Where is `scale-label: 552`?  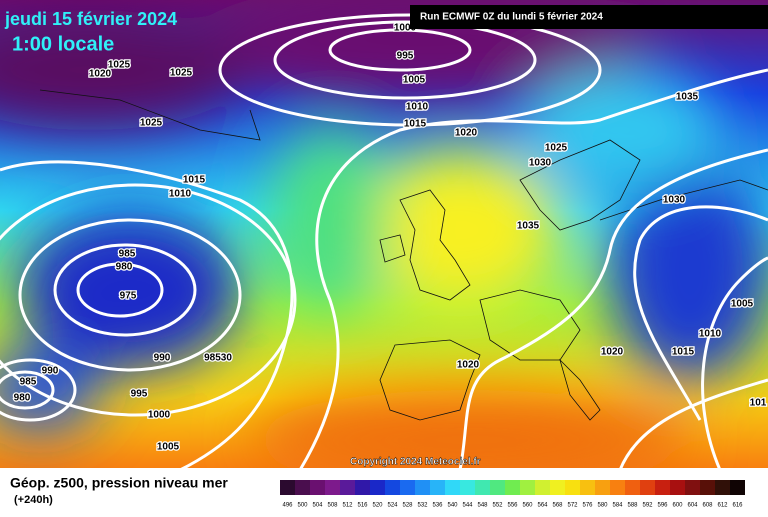 scale-label: 552 is located at coordinates (497, 506).